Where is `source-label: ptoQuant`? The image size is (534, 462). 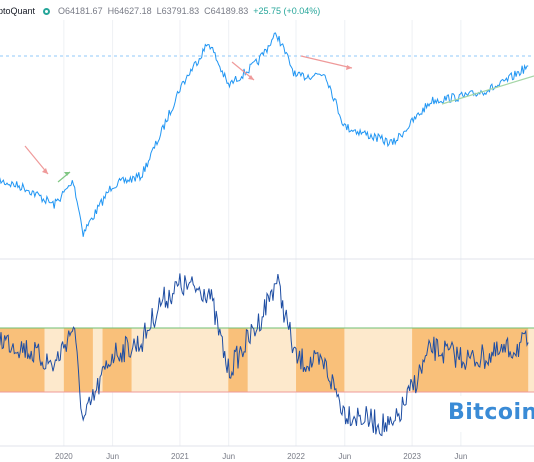
source-label: ptoQuant is located at coordinates (18, 11).